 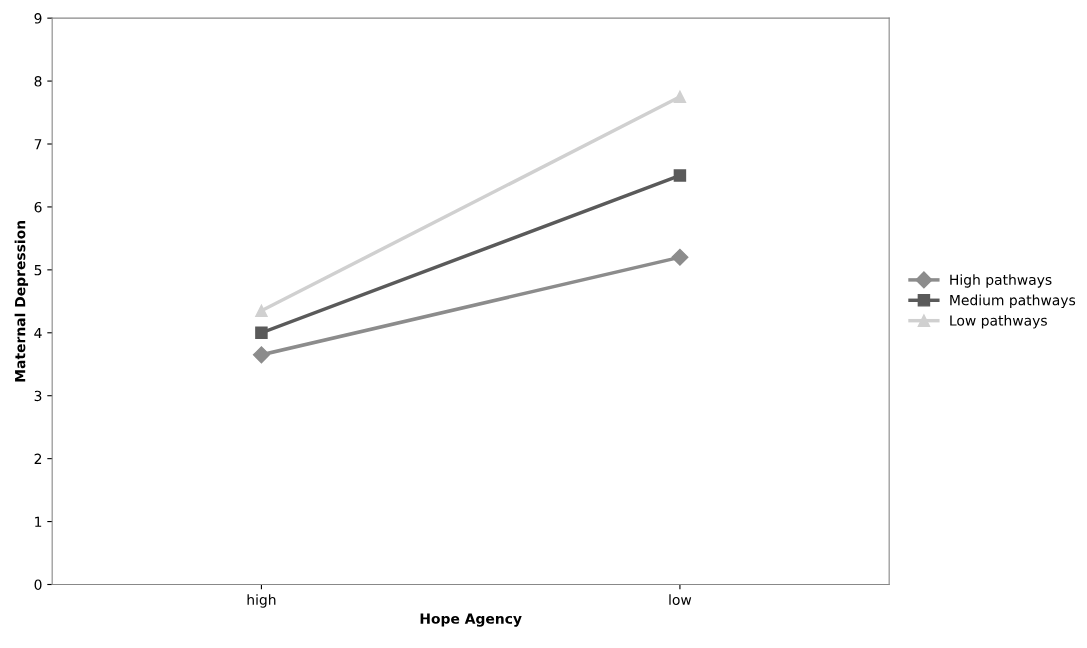 I want to click on y-tick-label: 1, so click(x=38, y=521).